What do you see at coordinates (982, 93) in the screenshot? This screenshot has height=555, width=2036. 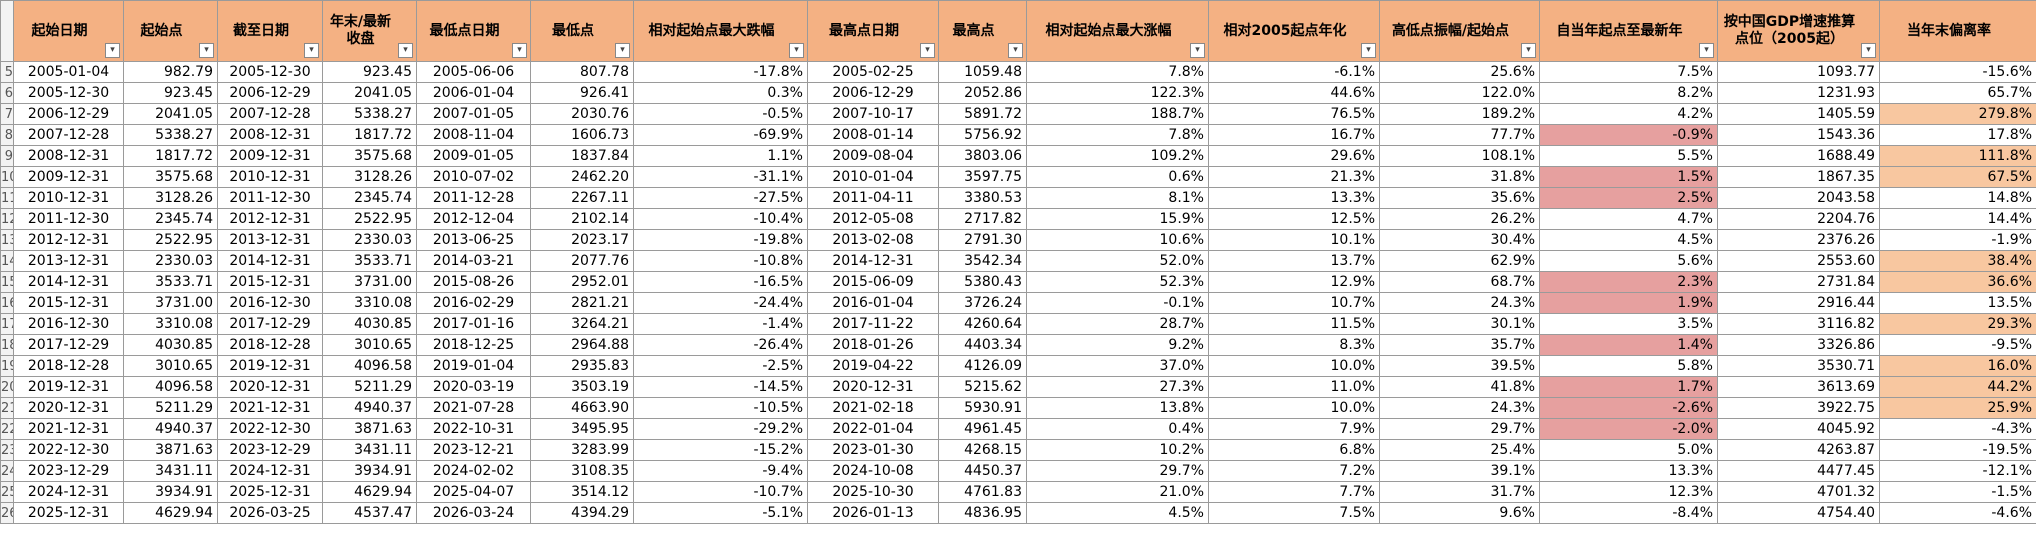 I see `cell: 2052.86` at bounding box center [982, 93].